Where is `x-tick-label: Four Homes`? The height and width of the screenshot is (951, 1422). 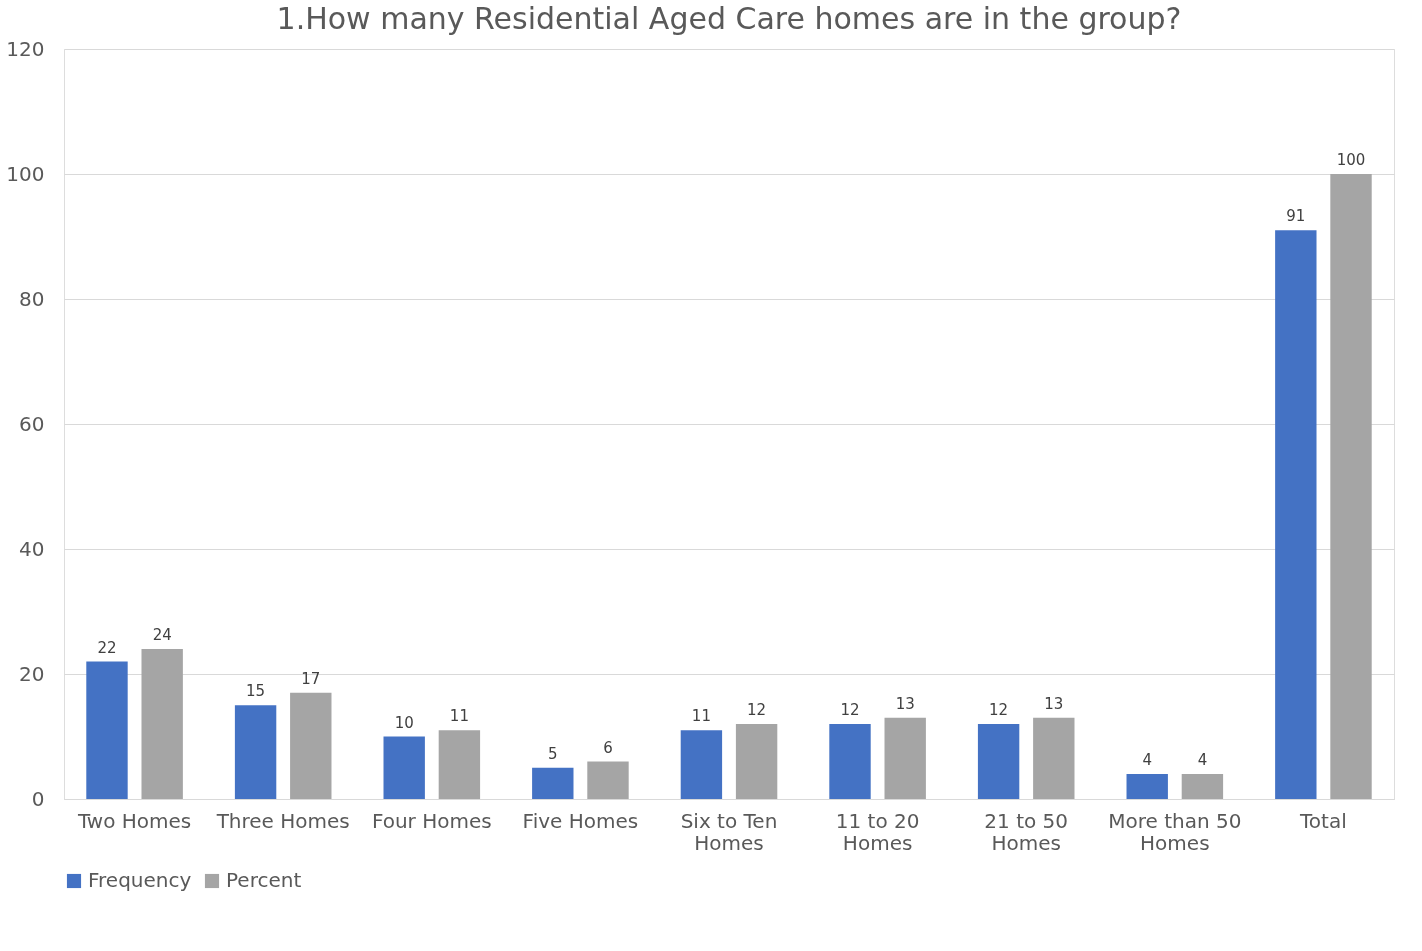 x-tick-label: Four Homes is located at coordinates (431, 820).